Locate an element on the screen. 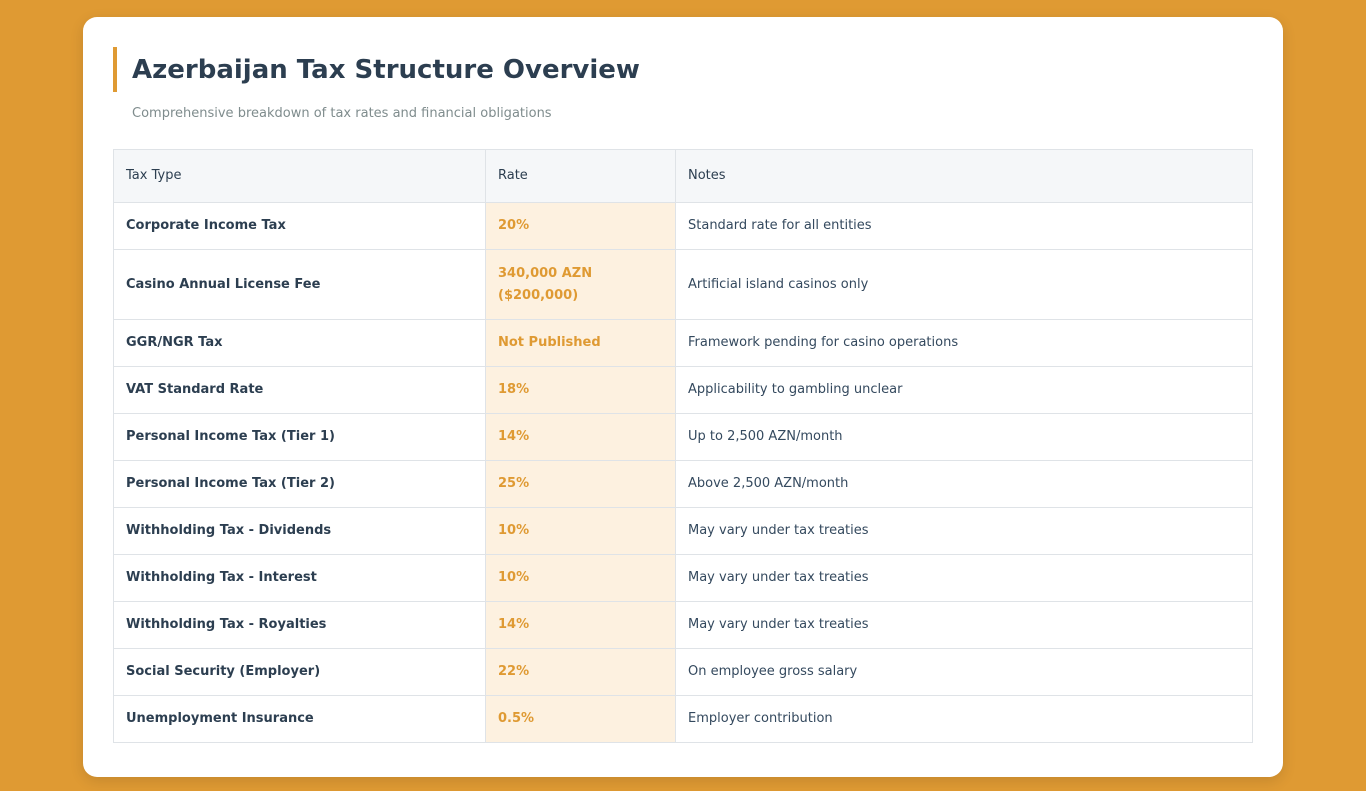  rate-cell: 0.5% is located at coordinates (580, 719).